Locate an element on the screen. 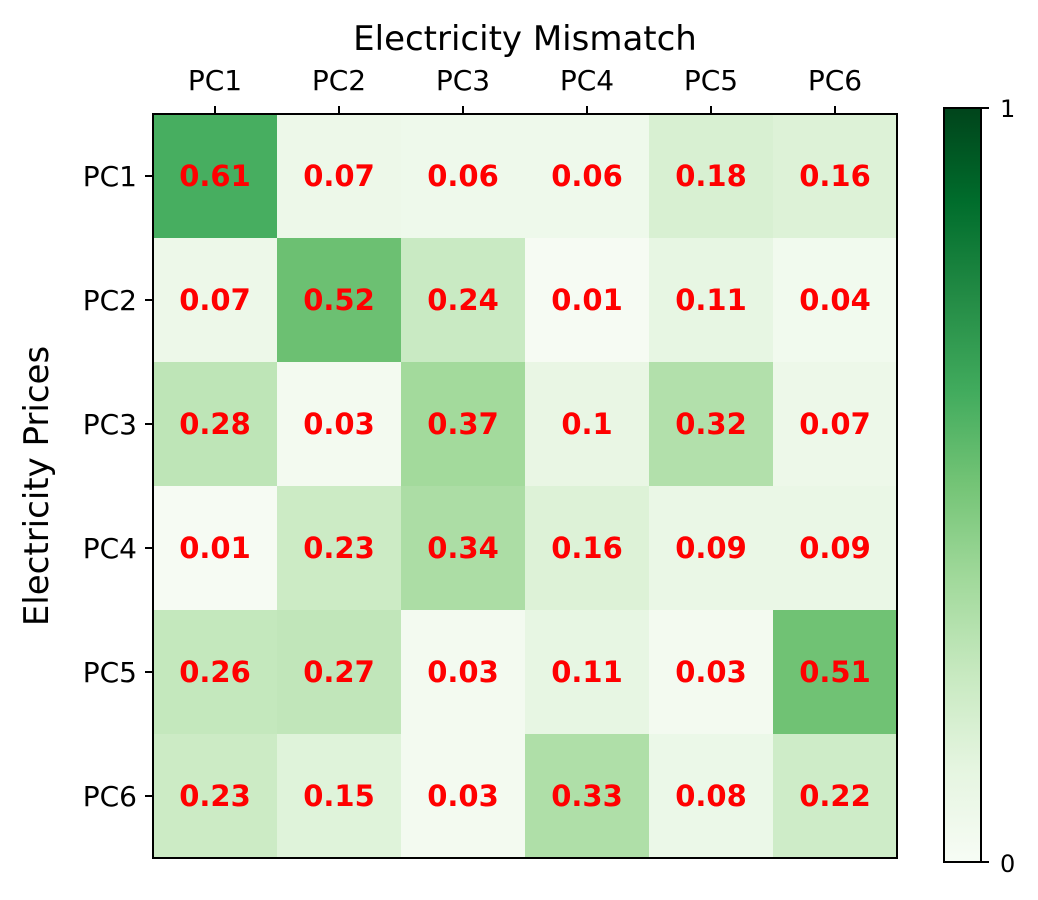 Image resolution: width=1038 pixels, height=900 pixels. cell-value-label-r4-c3: 0.34 is located at coordinates (463, 548).